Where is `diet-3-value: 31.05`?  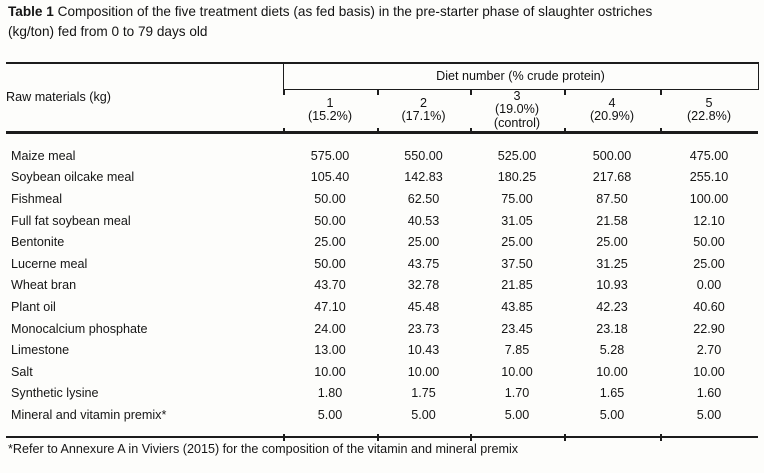 diet-3-value: 31.05 is located at coordinates (517, 220).